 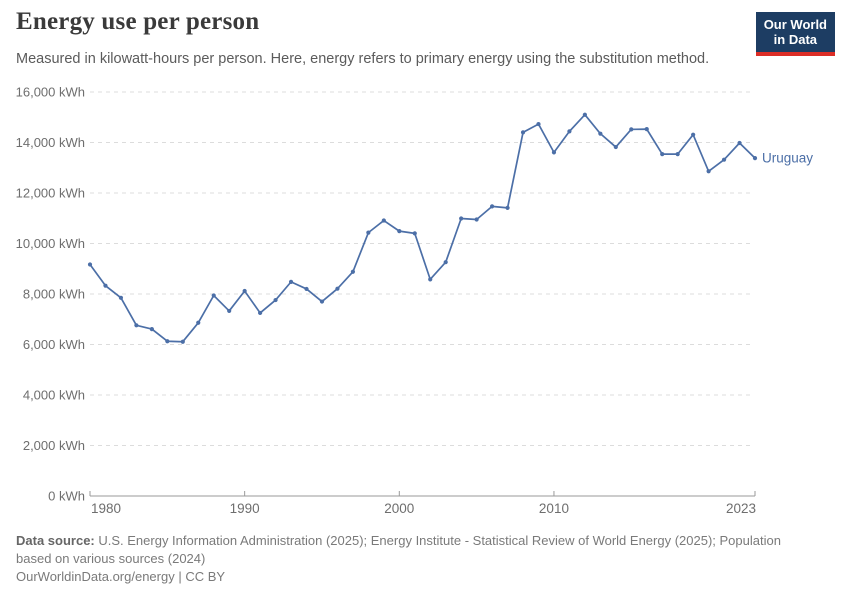 I want to click on y-axis-label: 0 kWh, so click(x=66, y=496).